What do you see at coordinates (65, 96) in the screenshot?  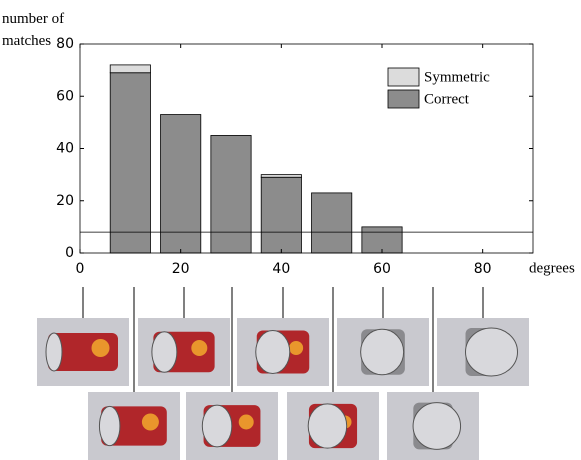 I see `y-tick-label: 60` at bounding box center [65, 96].